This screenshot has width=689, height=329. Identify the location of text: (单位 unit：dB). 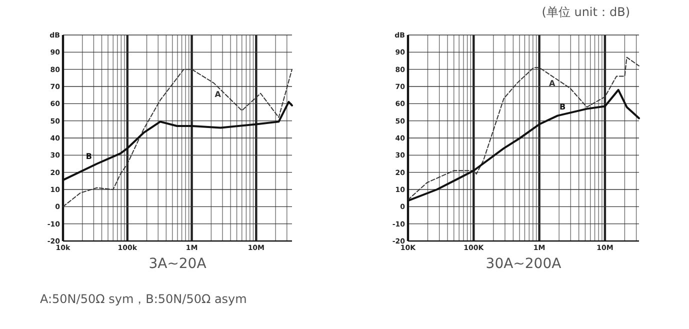
(586, 12).